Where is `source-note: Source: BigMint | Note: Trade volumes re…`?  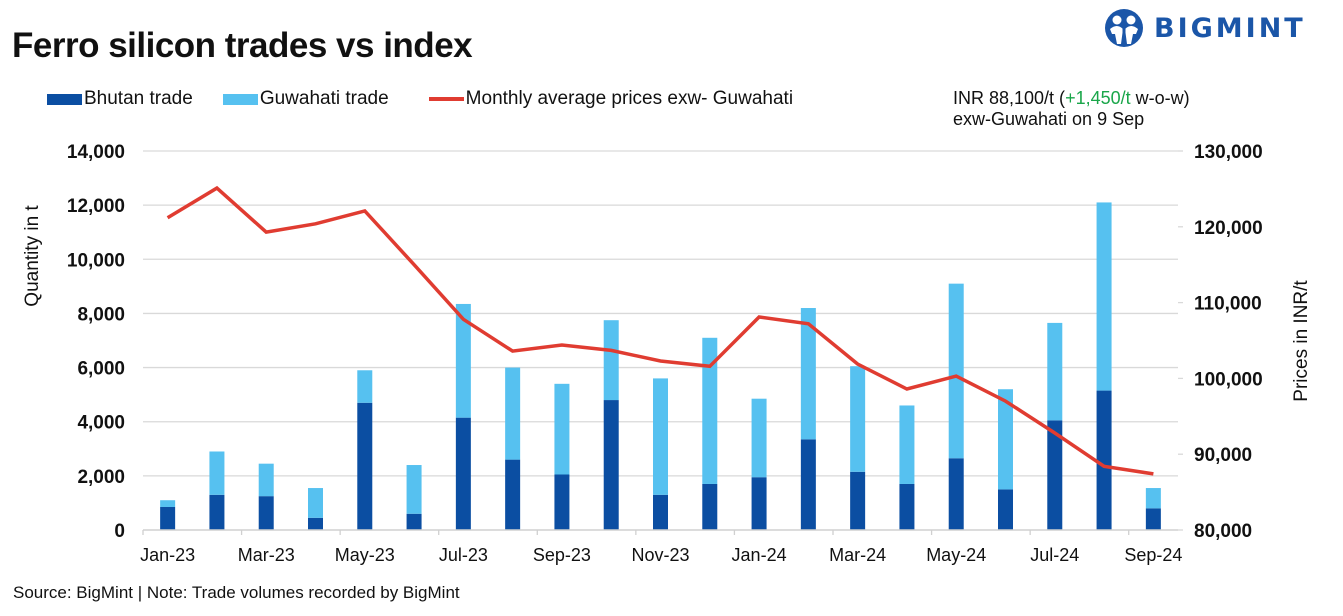 source-note: Source: BigMint | Note: Trade volumes re… is located at coordinates (236, 592).